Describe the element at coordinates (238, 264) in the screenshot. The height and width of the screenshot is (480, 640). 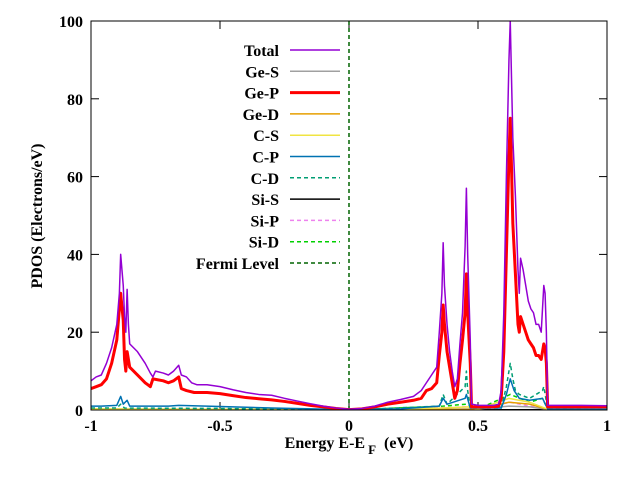
I see `legend-label-fermi-level: Fermi Level` at that location.